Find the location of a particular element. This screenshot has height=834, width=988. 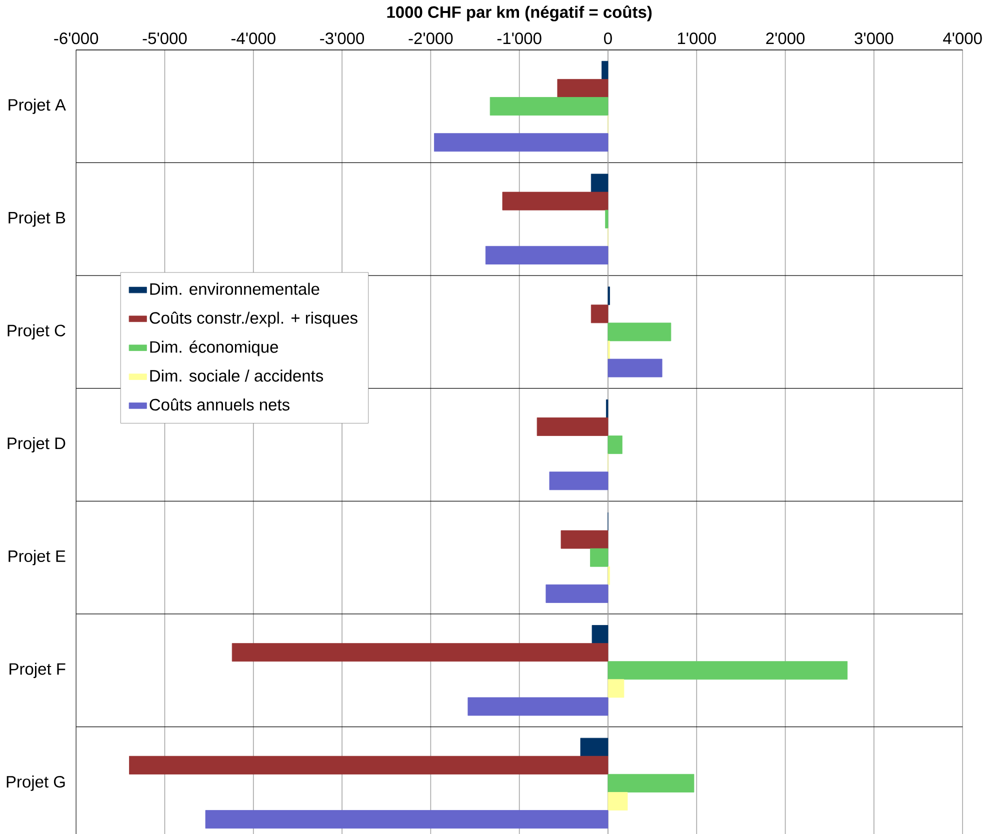

legend-label: Dim. économique is located at coordinates (214, 348).